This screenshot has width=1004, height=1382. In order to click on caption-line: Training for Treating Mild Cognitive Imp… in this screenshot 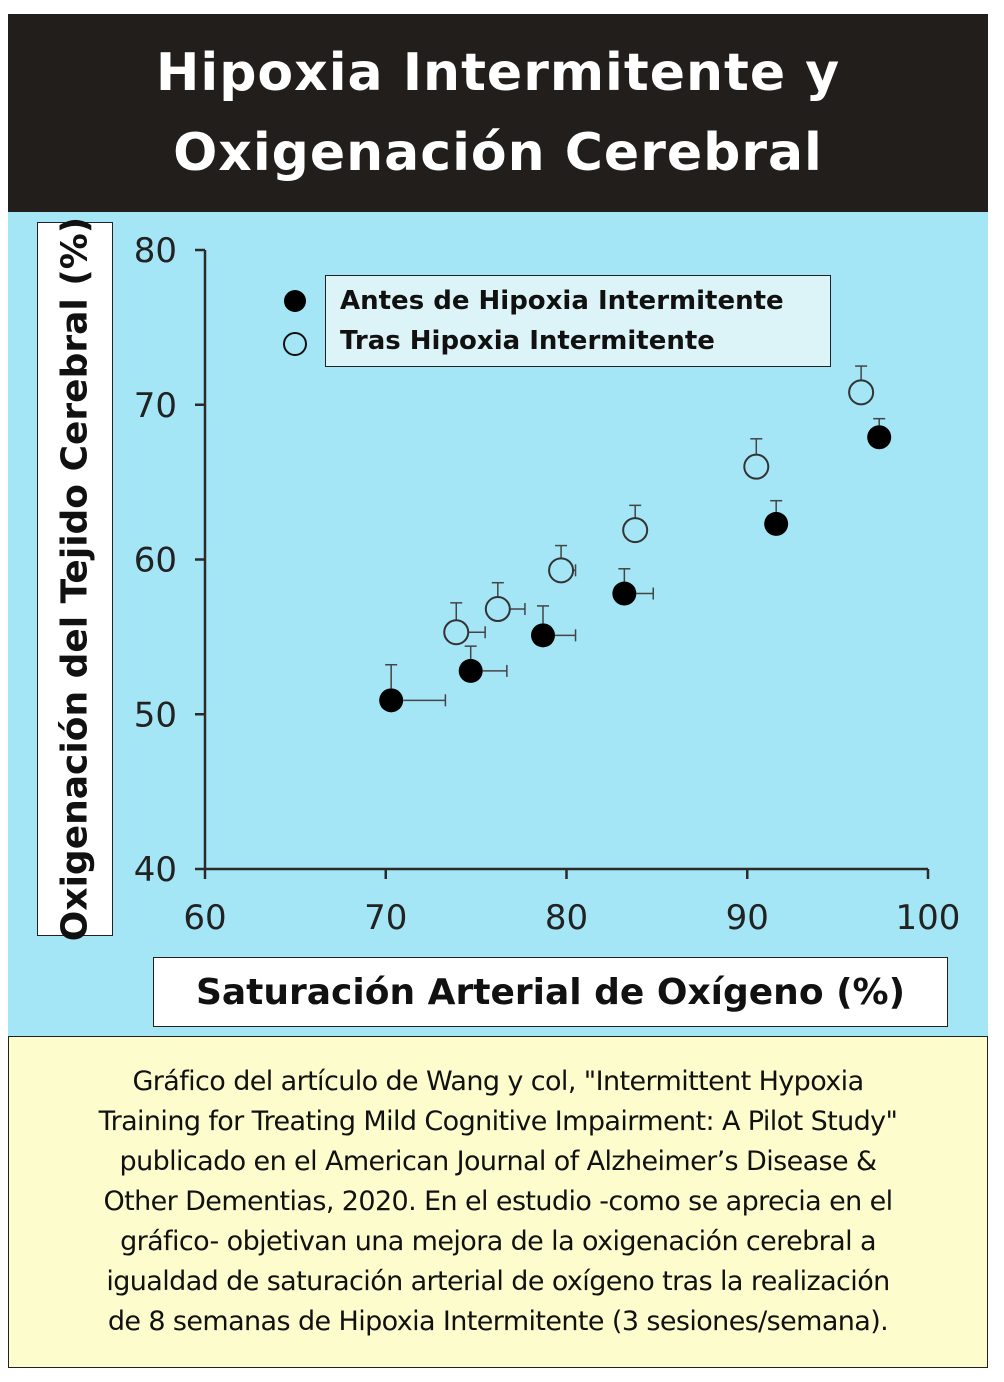, I will do `click(498, 1121)`.